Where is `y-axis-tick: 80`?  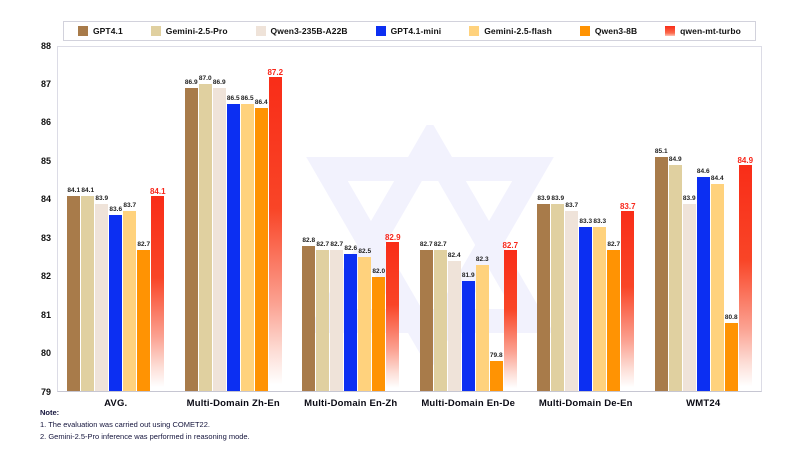
y-axis-tick: 80 is located at coordinates (45, 353).